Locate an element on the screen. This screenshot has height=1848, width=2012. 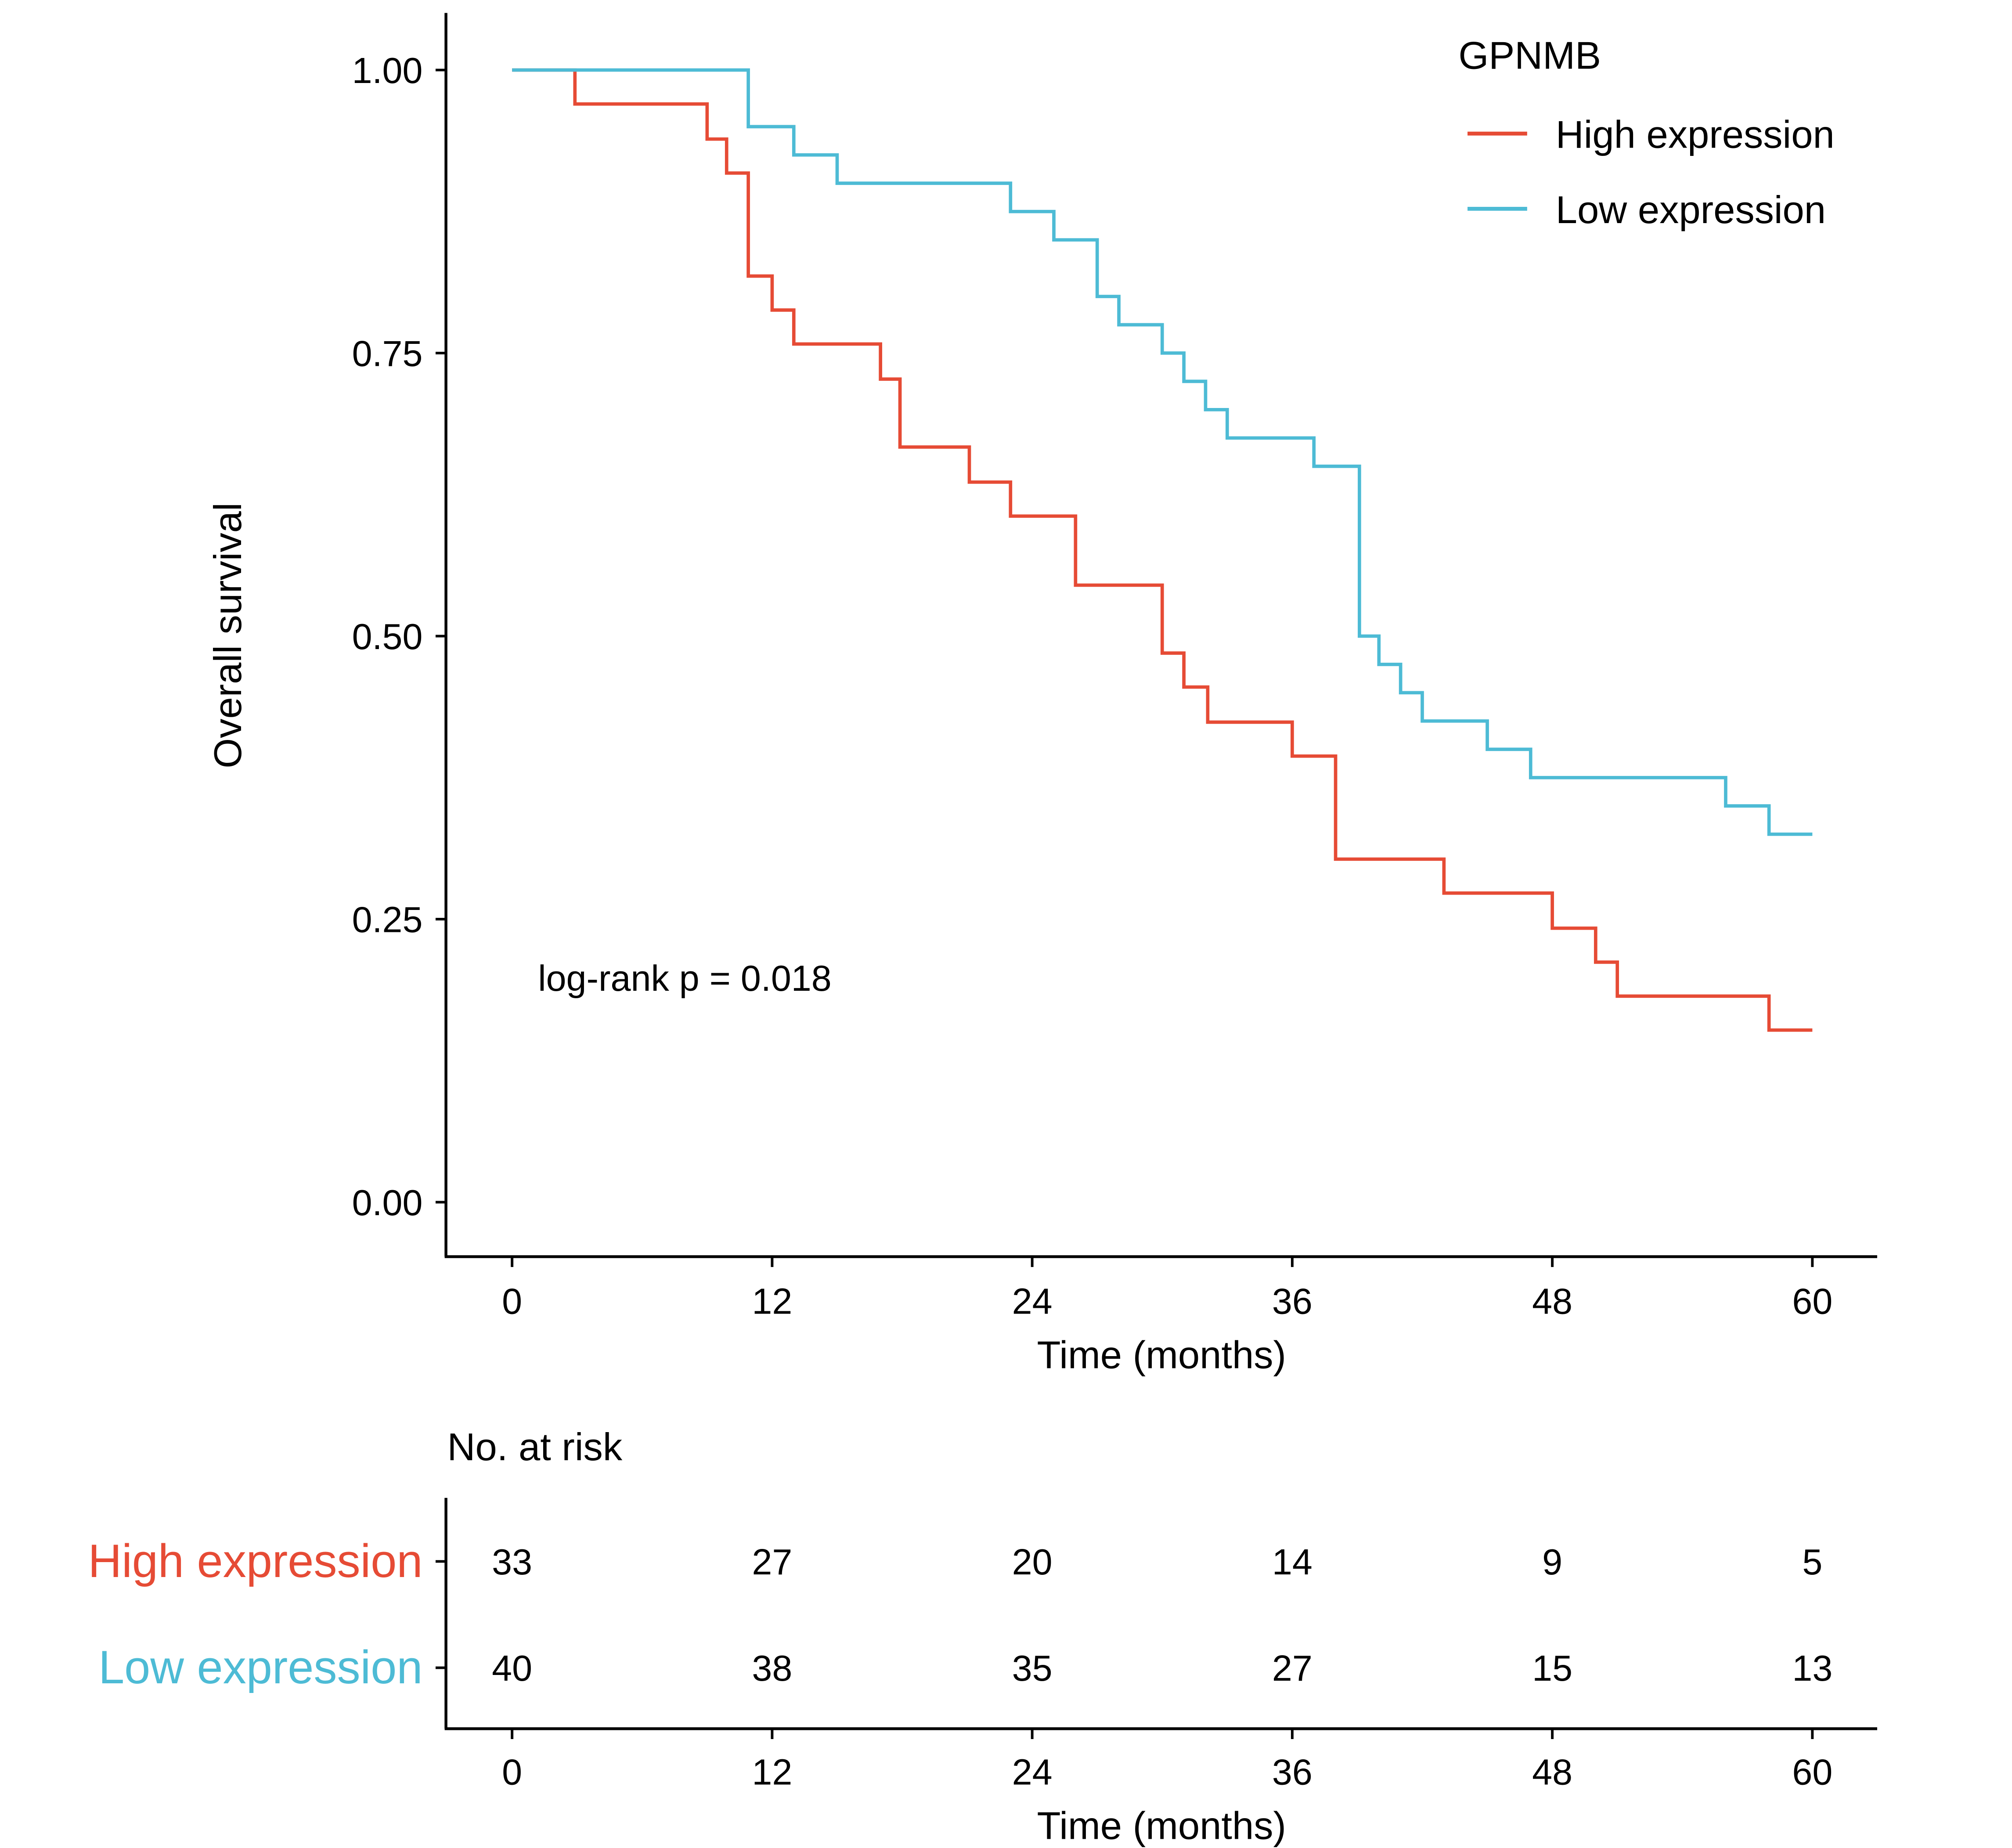
risk-count: 13 is located at coordinates (1812, 1668).